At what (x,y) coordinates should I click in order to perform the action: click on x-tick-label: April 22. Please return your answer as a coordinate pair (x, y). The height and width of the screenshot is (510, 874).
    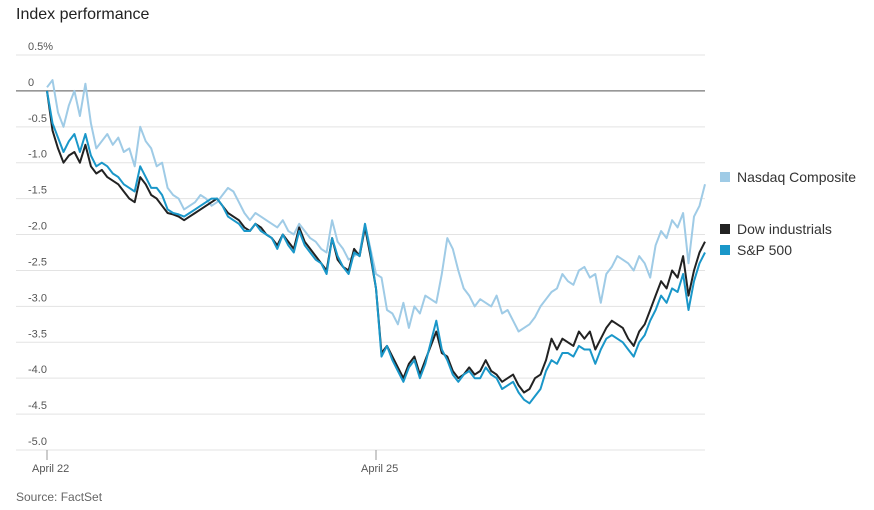
    Looking at the image, I should click on (50, 469).